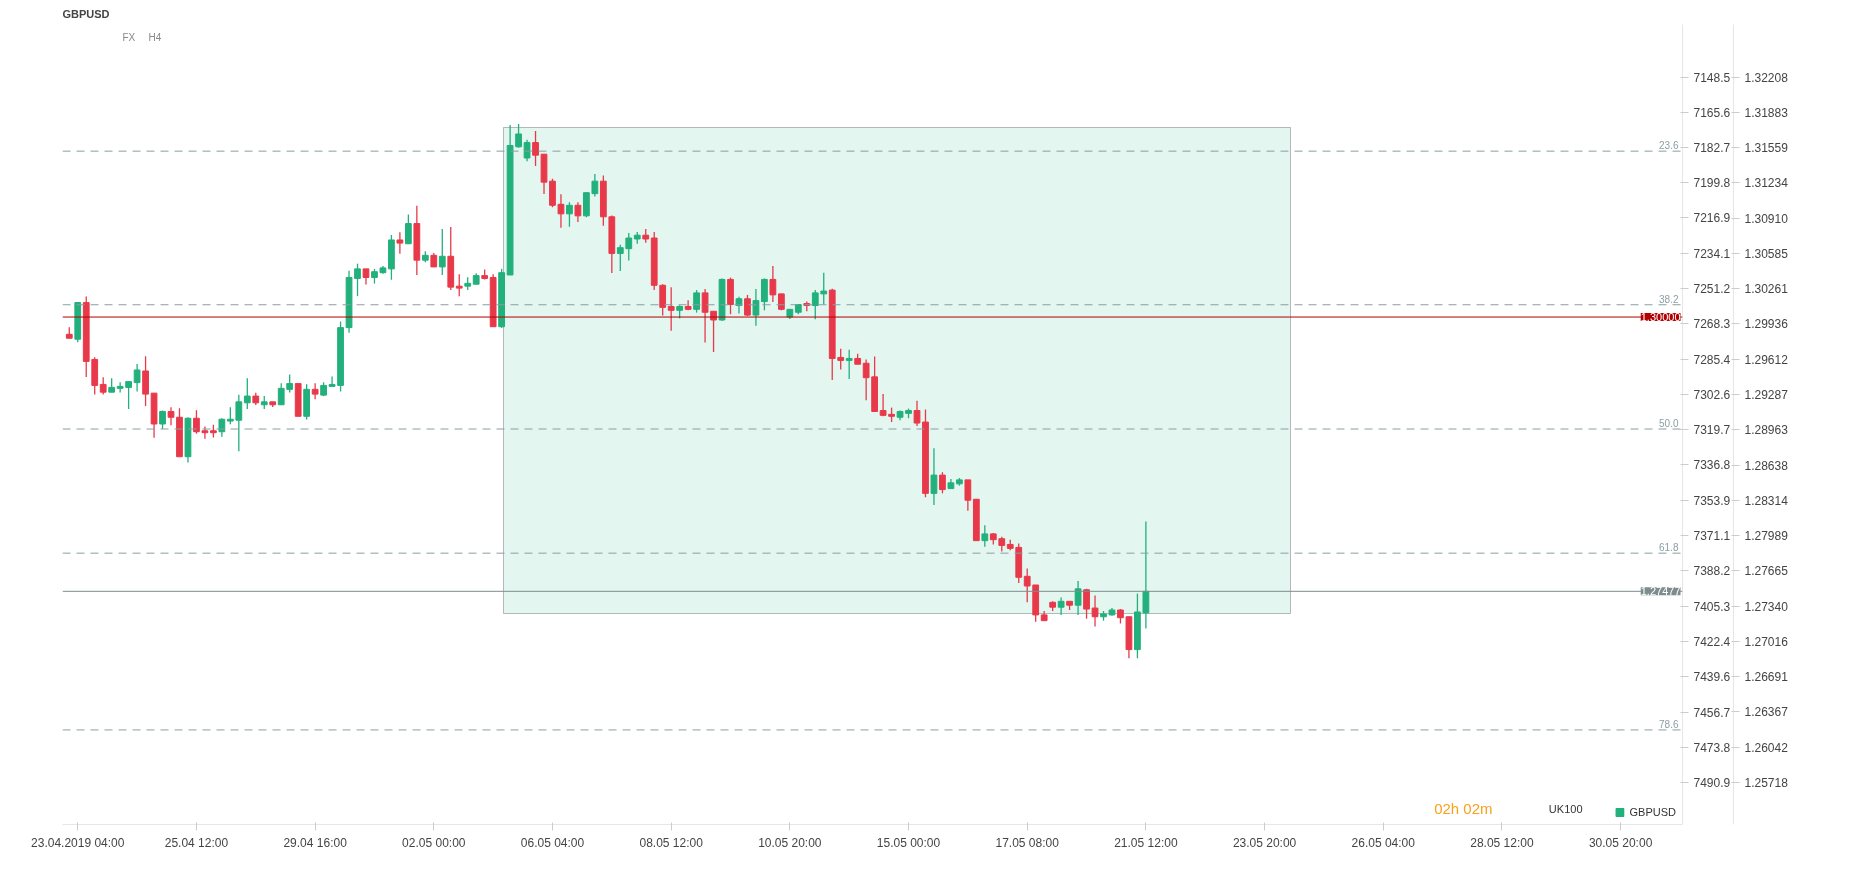 Image resolution: width=1866 pixels, height=885 pixels. What do you see at coordinates (1264, 842) in the screenshot?
I see `x-tick-label: 23.05 20:00` at bounding box center [1264, 842].